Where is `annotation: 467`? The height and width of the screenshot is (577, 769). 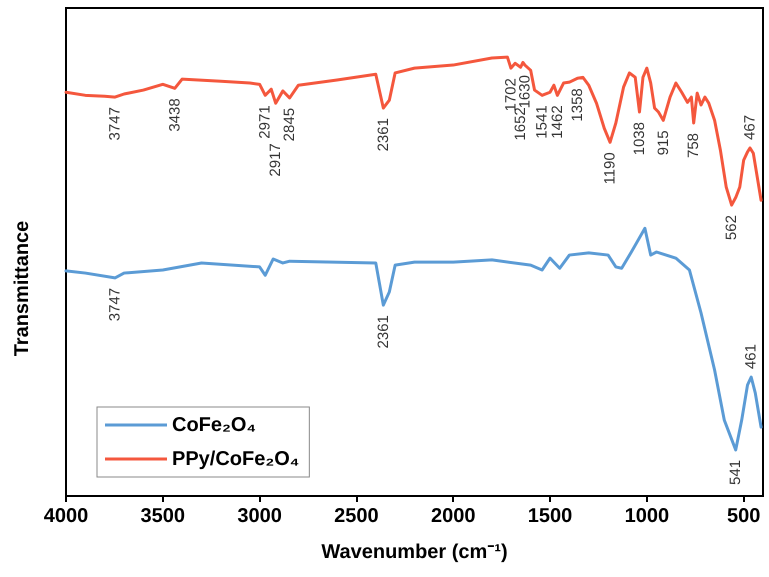
annotation: 467 is located at coordinates (750, 127).